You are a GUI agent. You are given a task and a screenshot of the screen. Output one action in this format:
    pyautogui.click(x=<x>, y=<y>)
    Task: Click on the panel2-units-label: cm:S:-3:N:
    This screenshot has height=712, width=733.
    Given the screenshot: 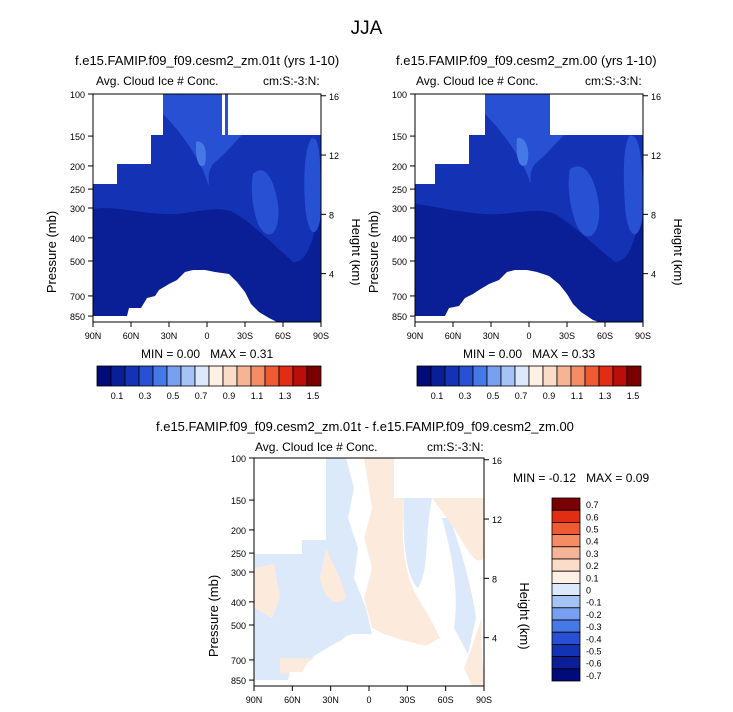 What is the action you would take?
    pyautogui.click(x=613, y=81)
    